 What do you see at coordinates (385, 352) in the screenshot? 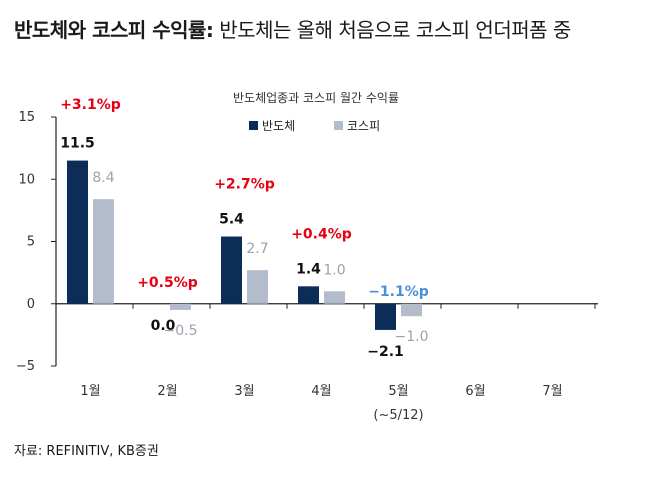
I see `data-label-semis: −2.1` at bounding box center [385, 352].